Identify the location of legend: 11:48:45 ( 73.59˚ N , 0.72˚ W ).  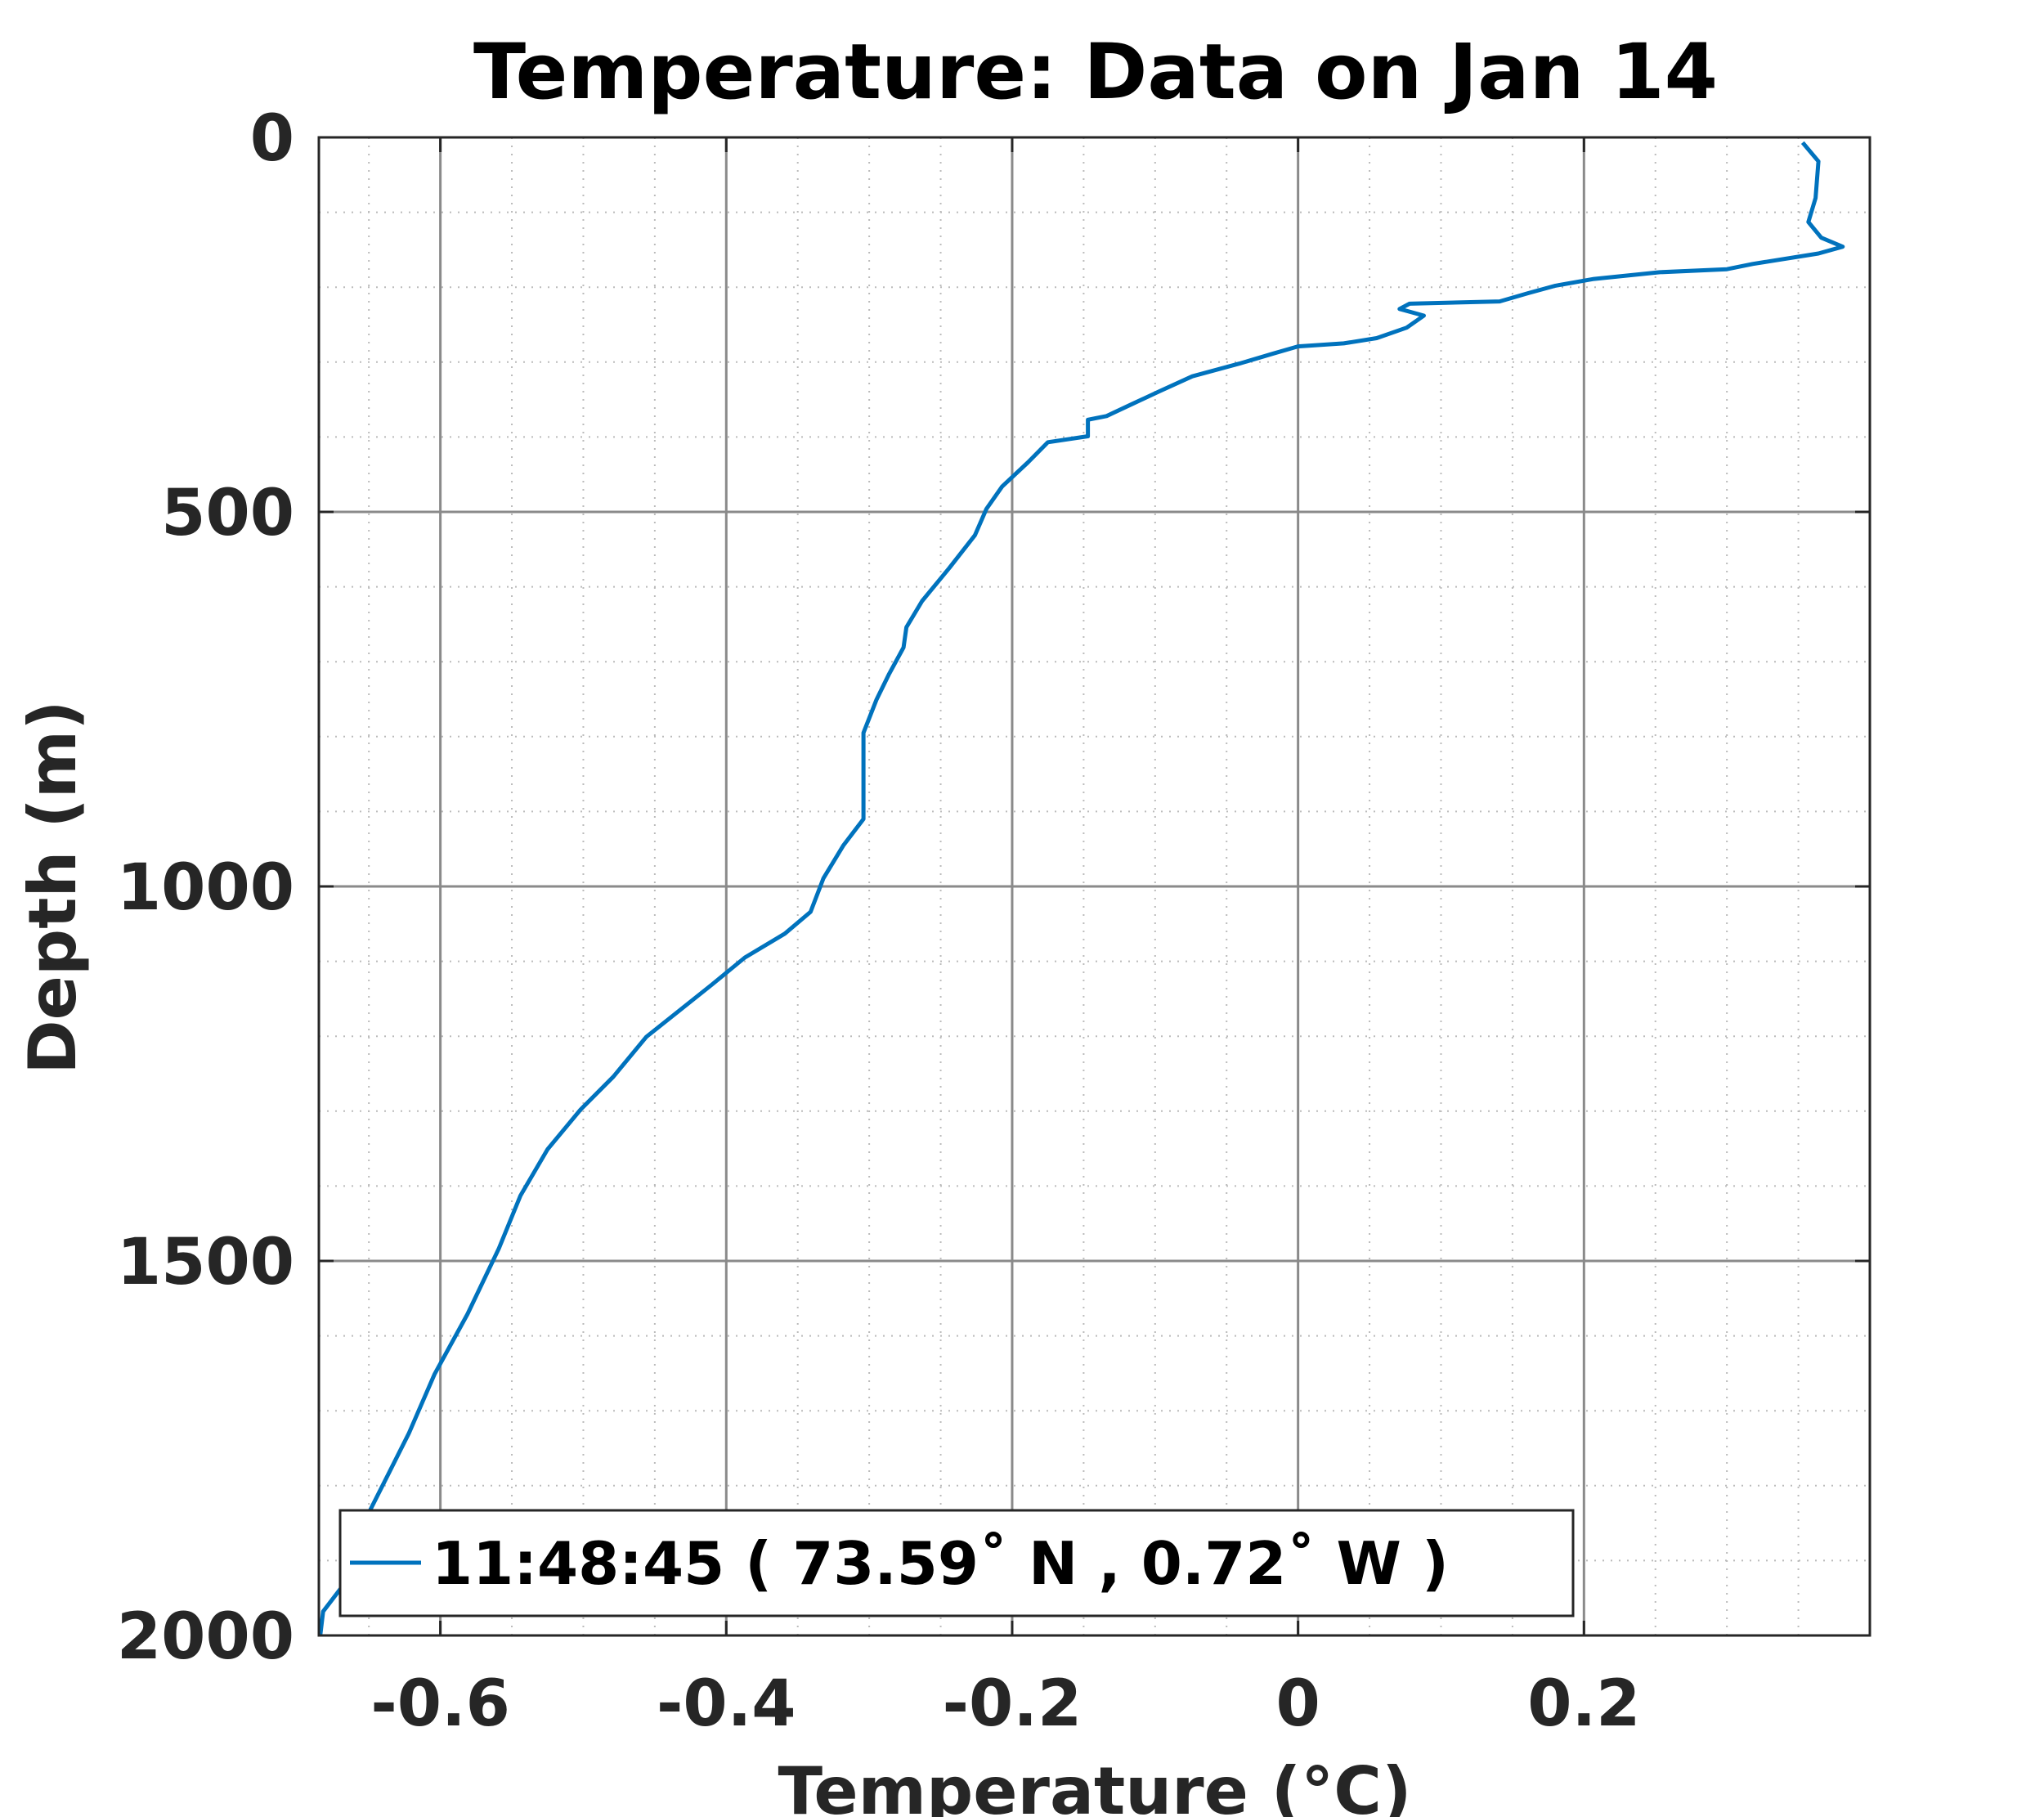
(956, 1563).